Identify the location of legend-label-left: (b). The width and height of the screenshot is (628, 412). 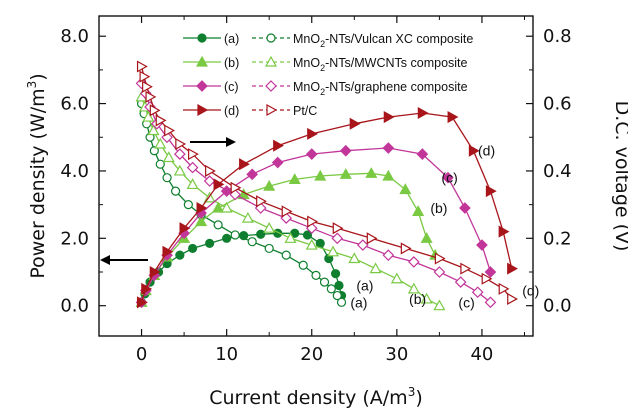
(231, 63).